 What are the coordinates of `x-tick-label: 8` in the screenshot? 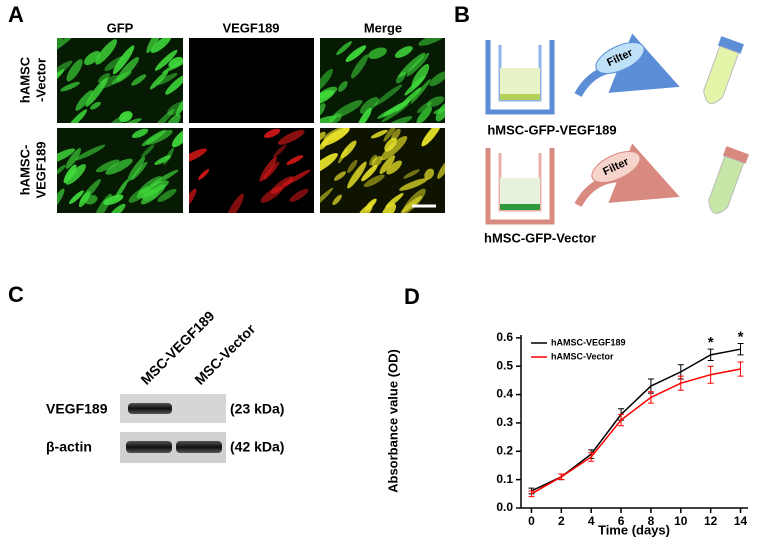 It's located at (651, 521).